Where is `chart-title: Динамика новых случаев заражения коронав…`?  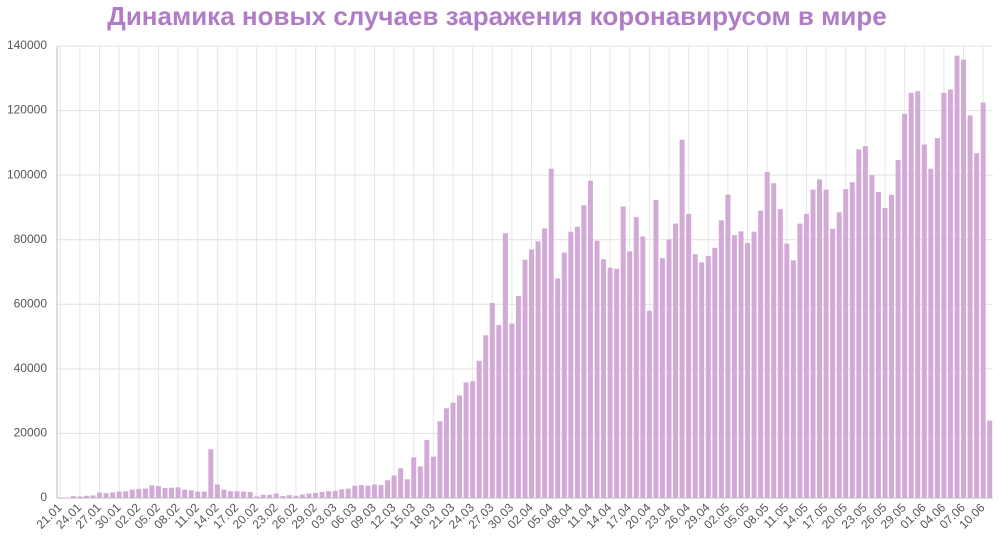
chart-title: Динамика новых случаев заражения коронав… is located at coordinates (496, 16).